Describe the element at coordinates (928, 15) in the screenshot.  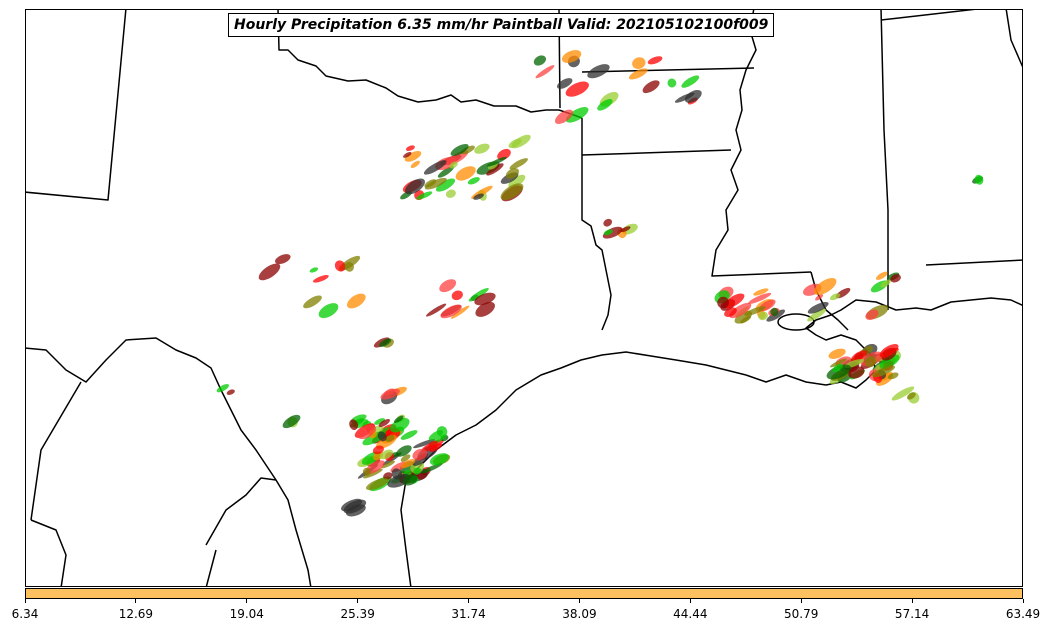
I see `state-border-tn-south` at that location.